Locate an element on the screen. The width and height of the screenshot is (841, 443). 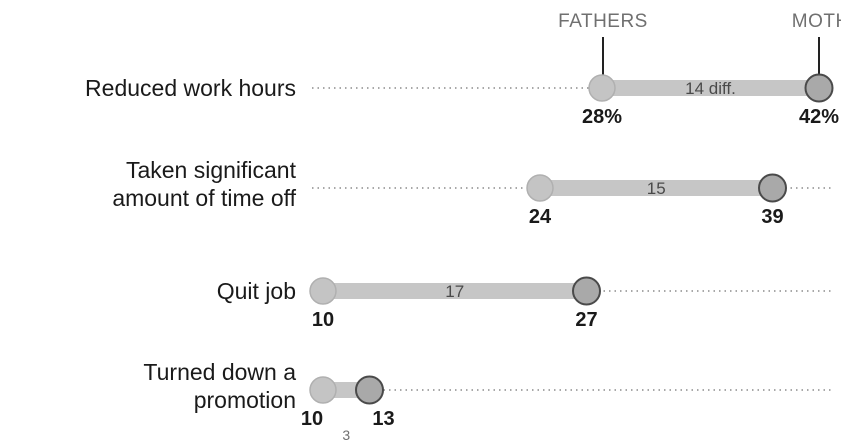
value-label-fathers: 28% is located at coordinates (602, 117).